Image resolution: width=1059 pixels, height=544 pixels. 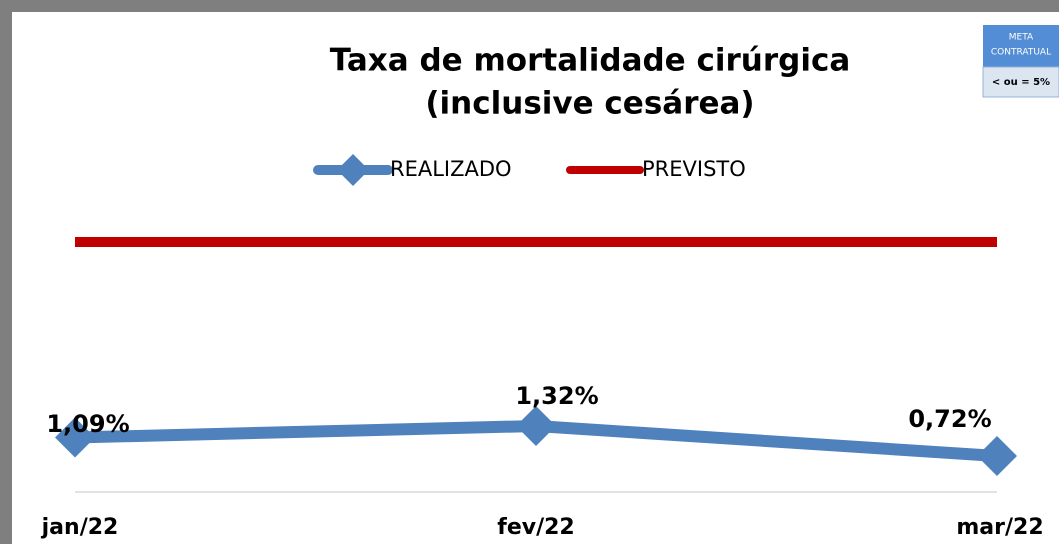 What do you see at coordinates (590, 61) in the screenshot?
I see `chart-title: Taxa de mortalidade cirúrgica` at bounding box center [590, 61].